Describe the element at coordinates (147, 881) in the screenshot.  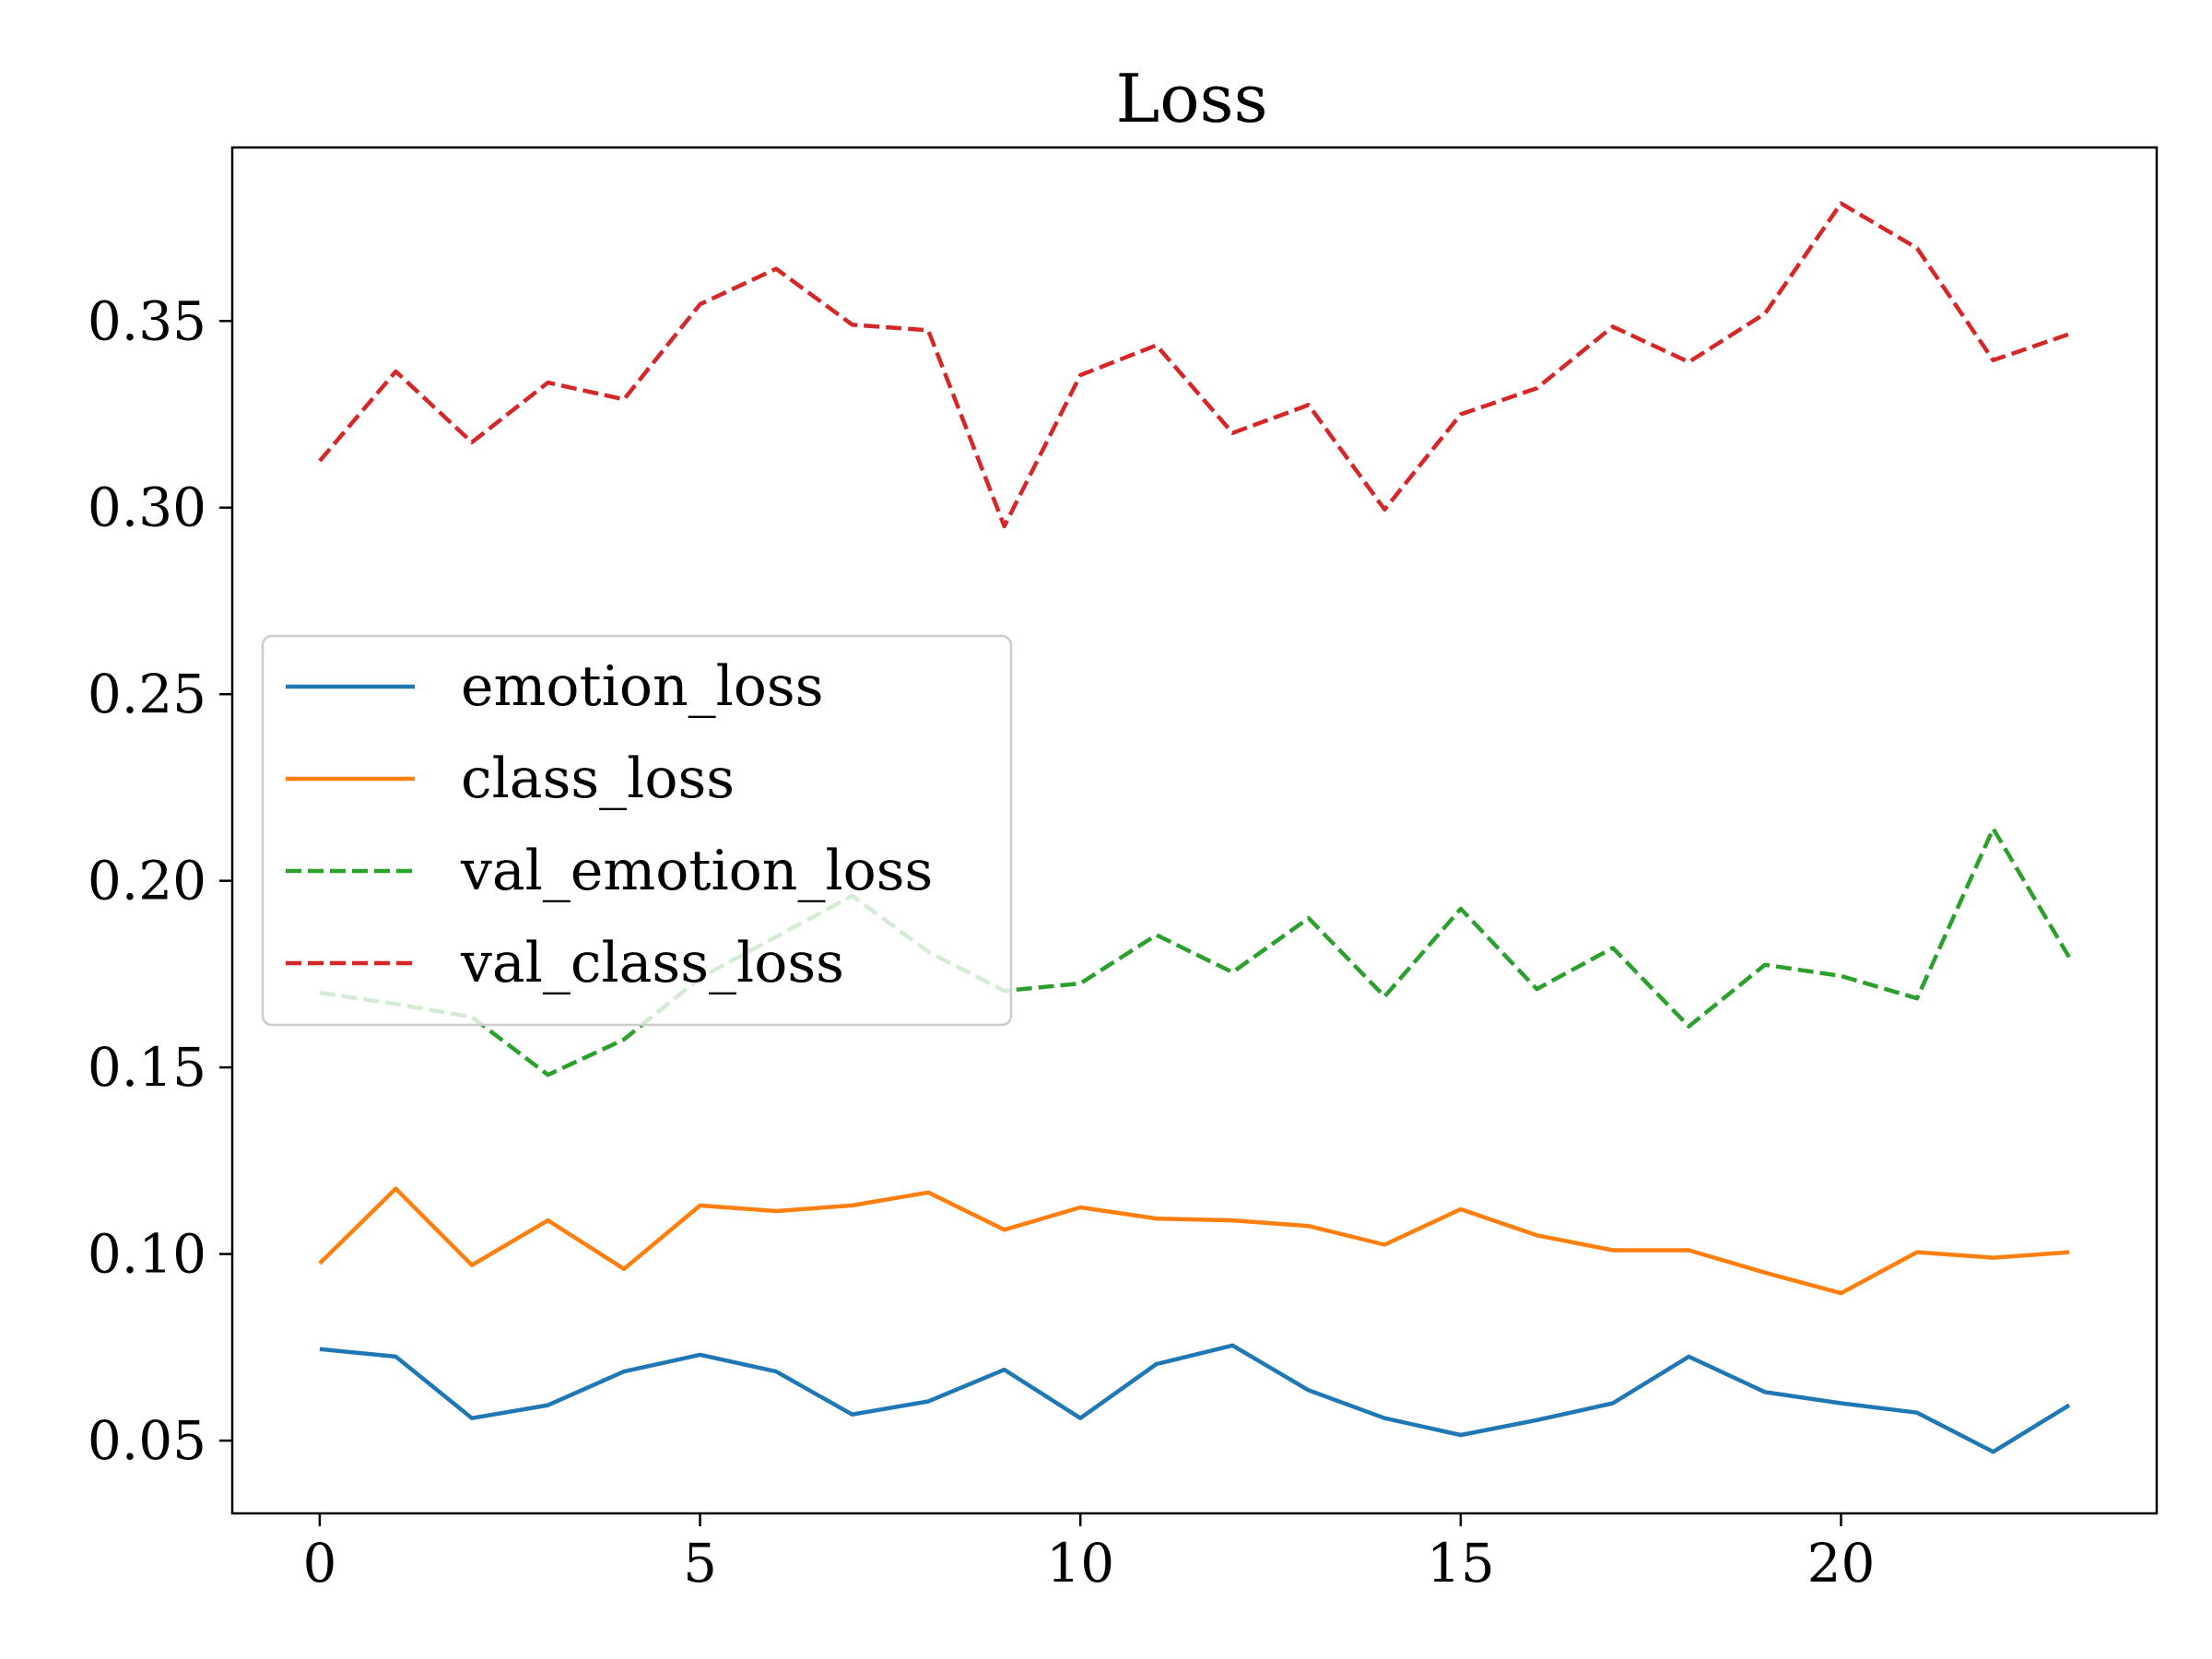
I see `y-tick-label: 0.20` at that location.